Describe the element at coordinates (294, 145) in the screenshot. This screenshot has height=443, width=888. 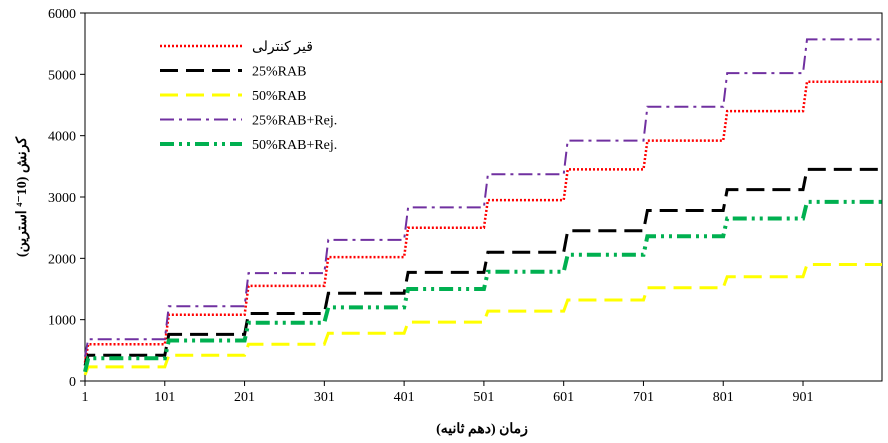
I see `legend-label-5: 50%RAB+Rej.` at that location.